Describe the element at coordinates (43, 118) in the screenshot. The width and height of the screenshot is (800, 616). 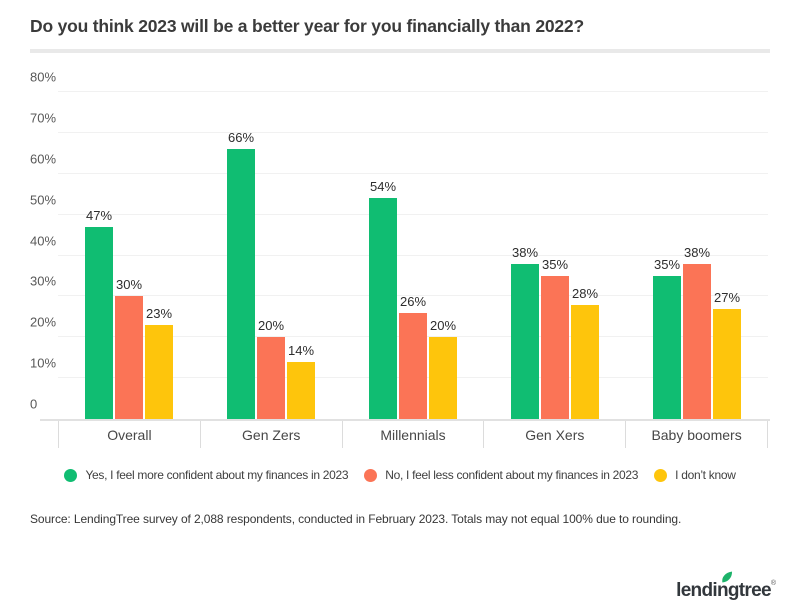
I see `y-tick-label: 70%` at that location.